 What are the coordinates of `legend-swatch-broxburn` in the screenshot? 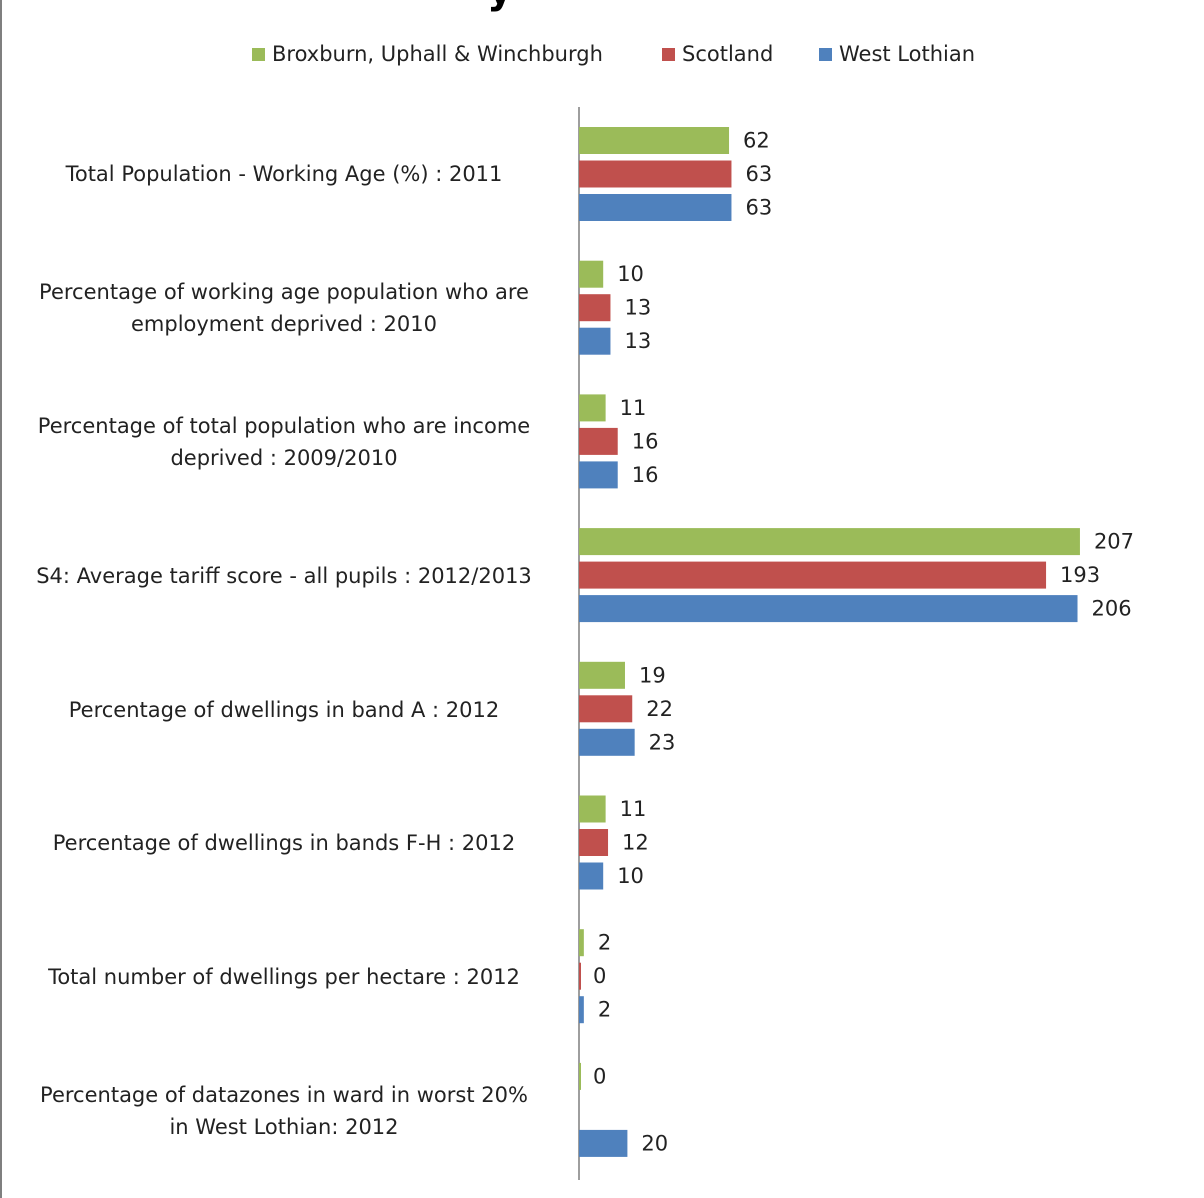 It's located at (258, 54).